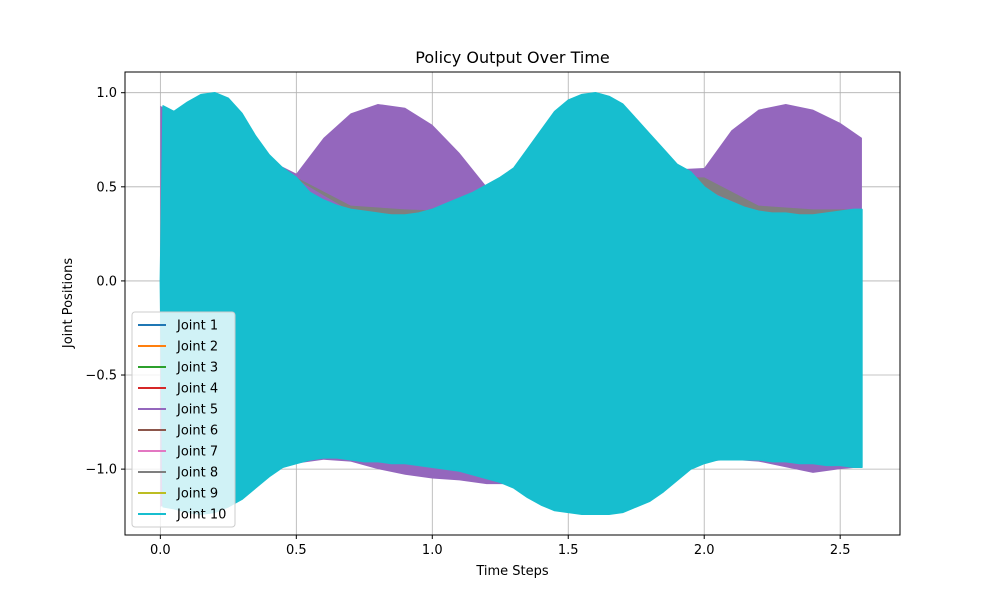  What do you see at coordinates (106, 281) in the screenshot?
I see `y-tick-label: 0.0` at bounding box center [106, 281].